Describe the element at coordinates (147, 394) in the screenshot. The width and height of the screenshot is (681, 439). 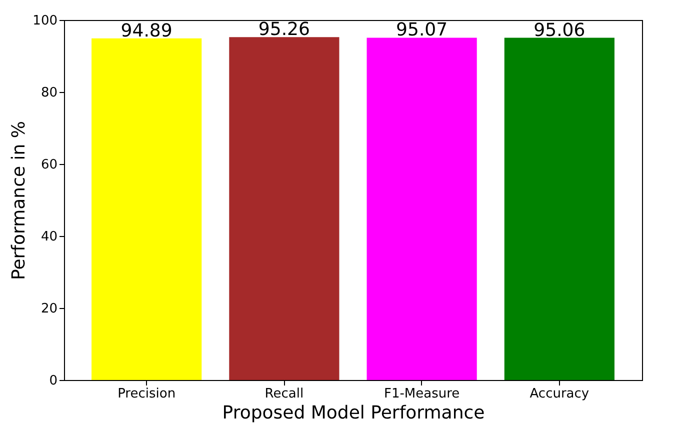
I see `x-tick-label: Precision` at that location.